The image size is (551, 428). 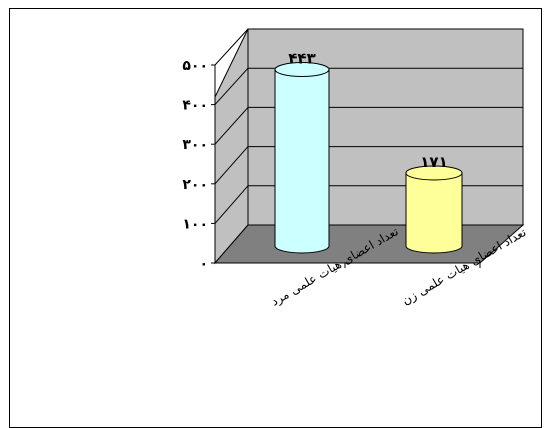 I want to click on y-tick-label-400: ۴۰۰, so click(x=195, y=106).